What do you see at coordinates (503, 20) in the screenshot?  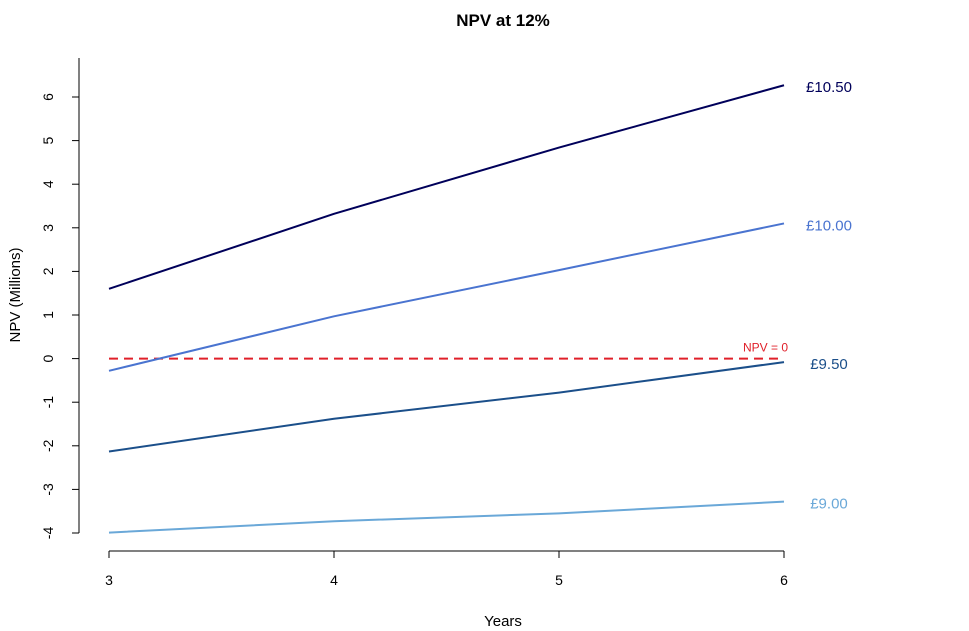 I see `chart-title: NPV at 12%` at bounding box center [503, 20].